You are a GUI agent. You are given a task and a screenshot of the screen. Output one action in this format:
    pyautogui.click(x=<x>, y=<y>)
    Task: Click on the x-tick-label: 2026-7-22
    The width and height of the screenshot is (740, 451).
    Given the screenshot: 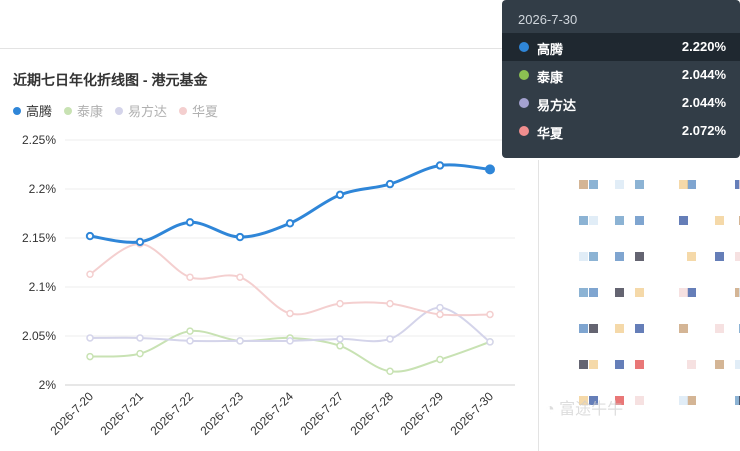 What is the action you would take?
    pyautogui.click(x=172, y=413)
    